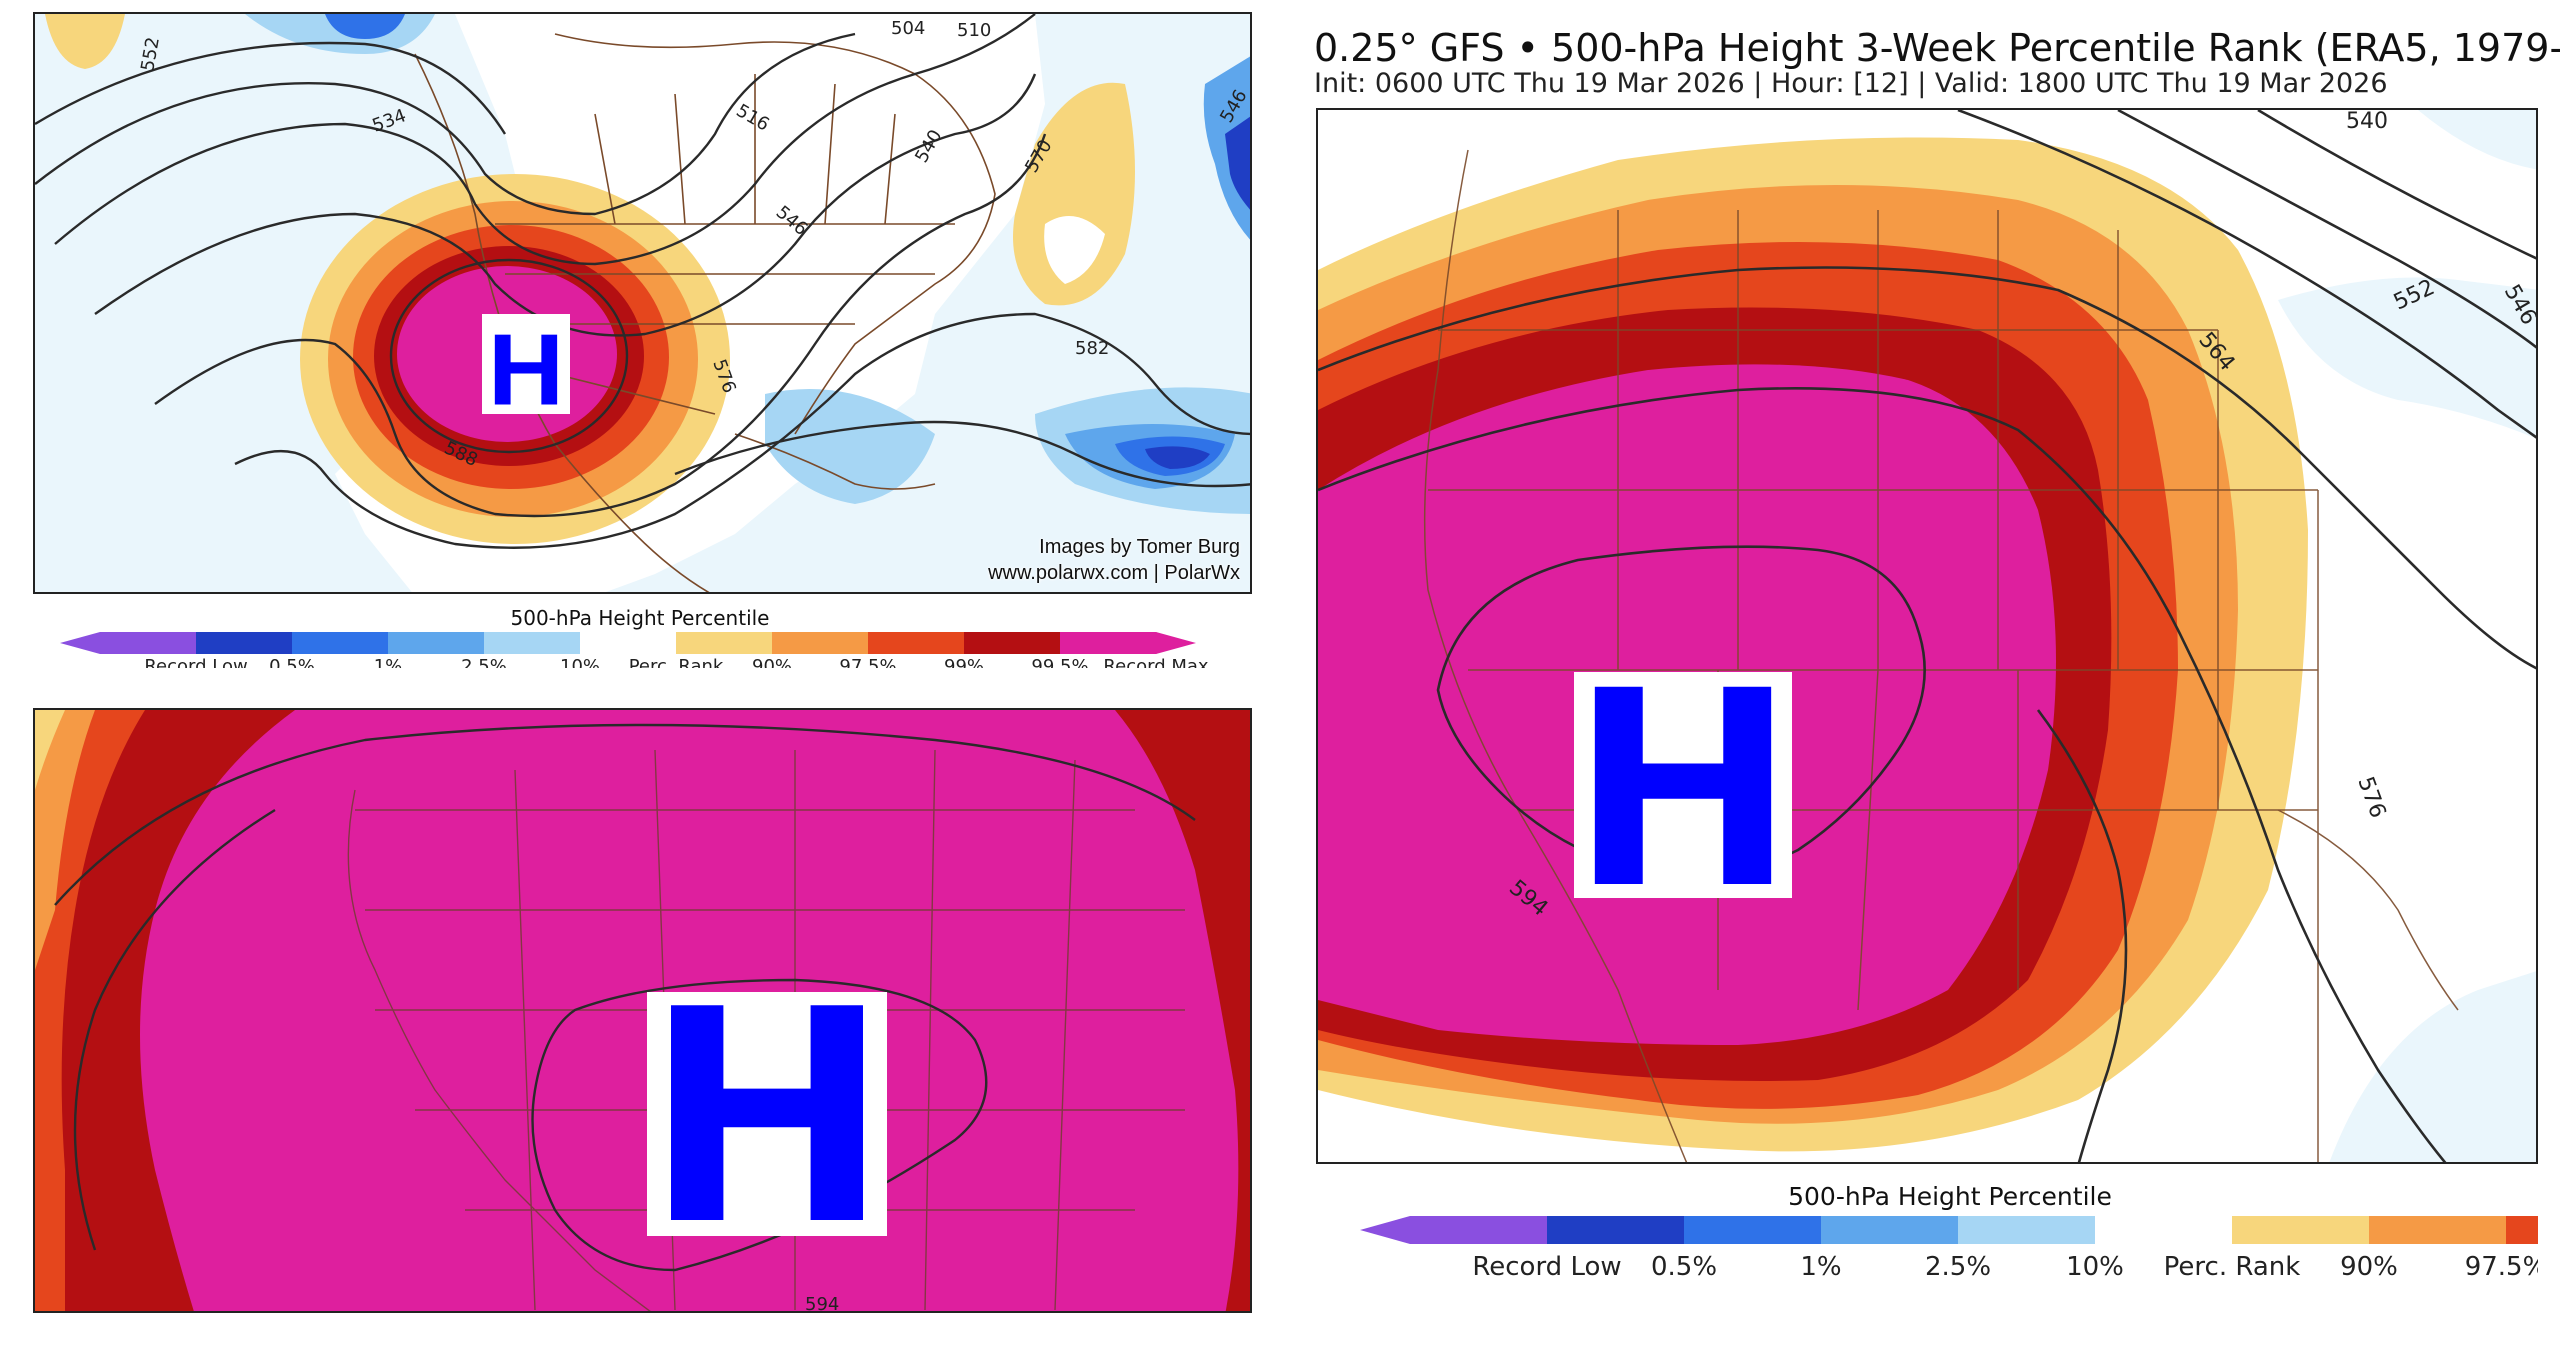 The image size is (2560, 1345). Describe the element at coordinates (964, 662) in the screenshot. I see `colorbar-tick-label: 99%` at that location.